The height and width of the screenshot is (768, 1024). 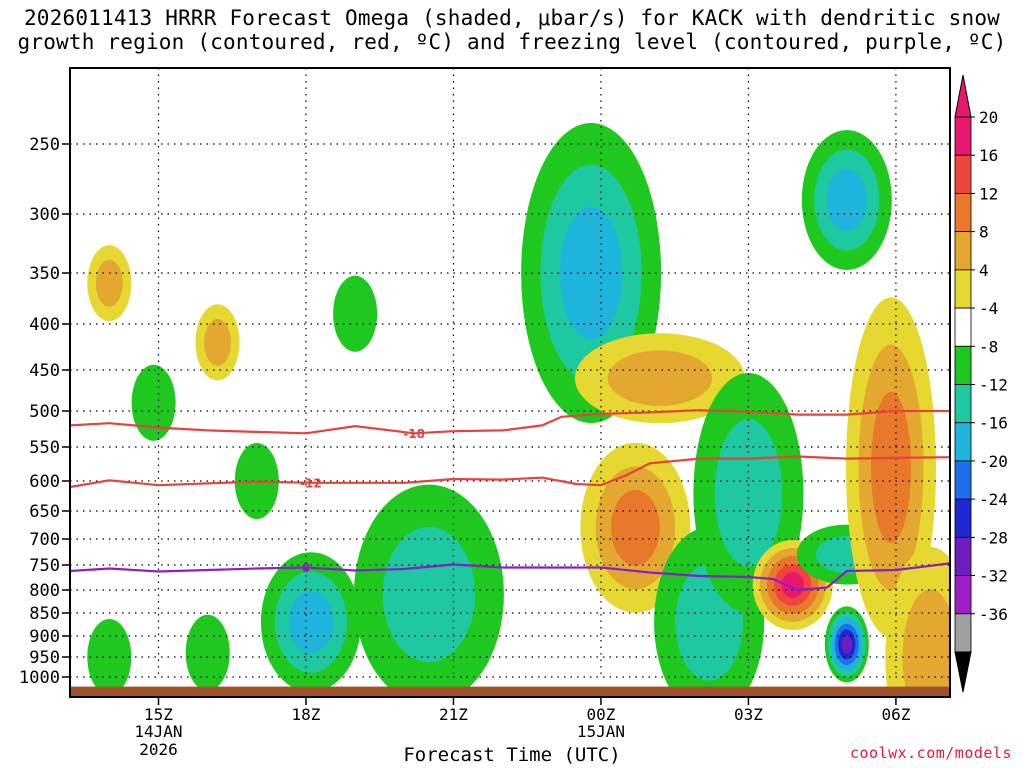 I want to click on colorbar-top-arrow, so click(x=963, y=96).